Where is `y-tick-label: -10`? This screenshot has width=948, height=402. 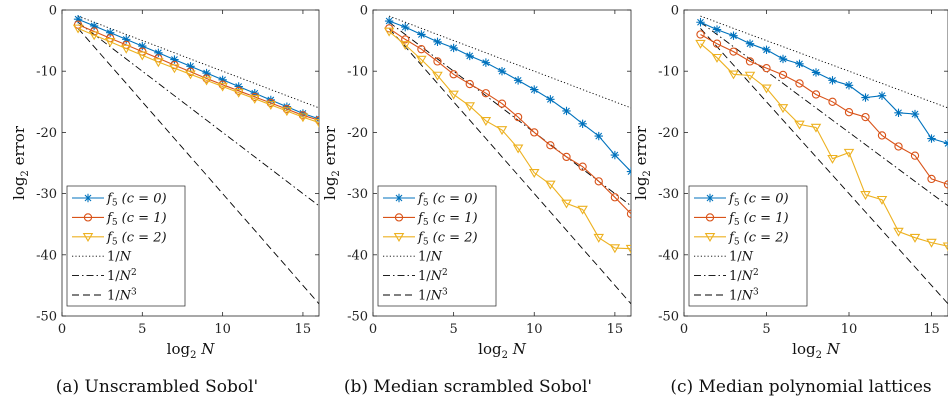
y-tick-label: -10 is located at coordinates (668, 72).